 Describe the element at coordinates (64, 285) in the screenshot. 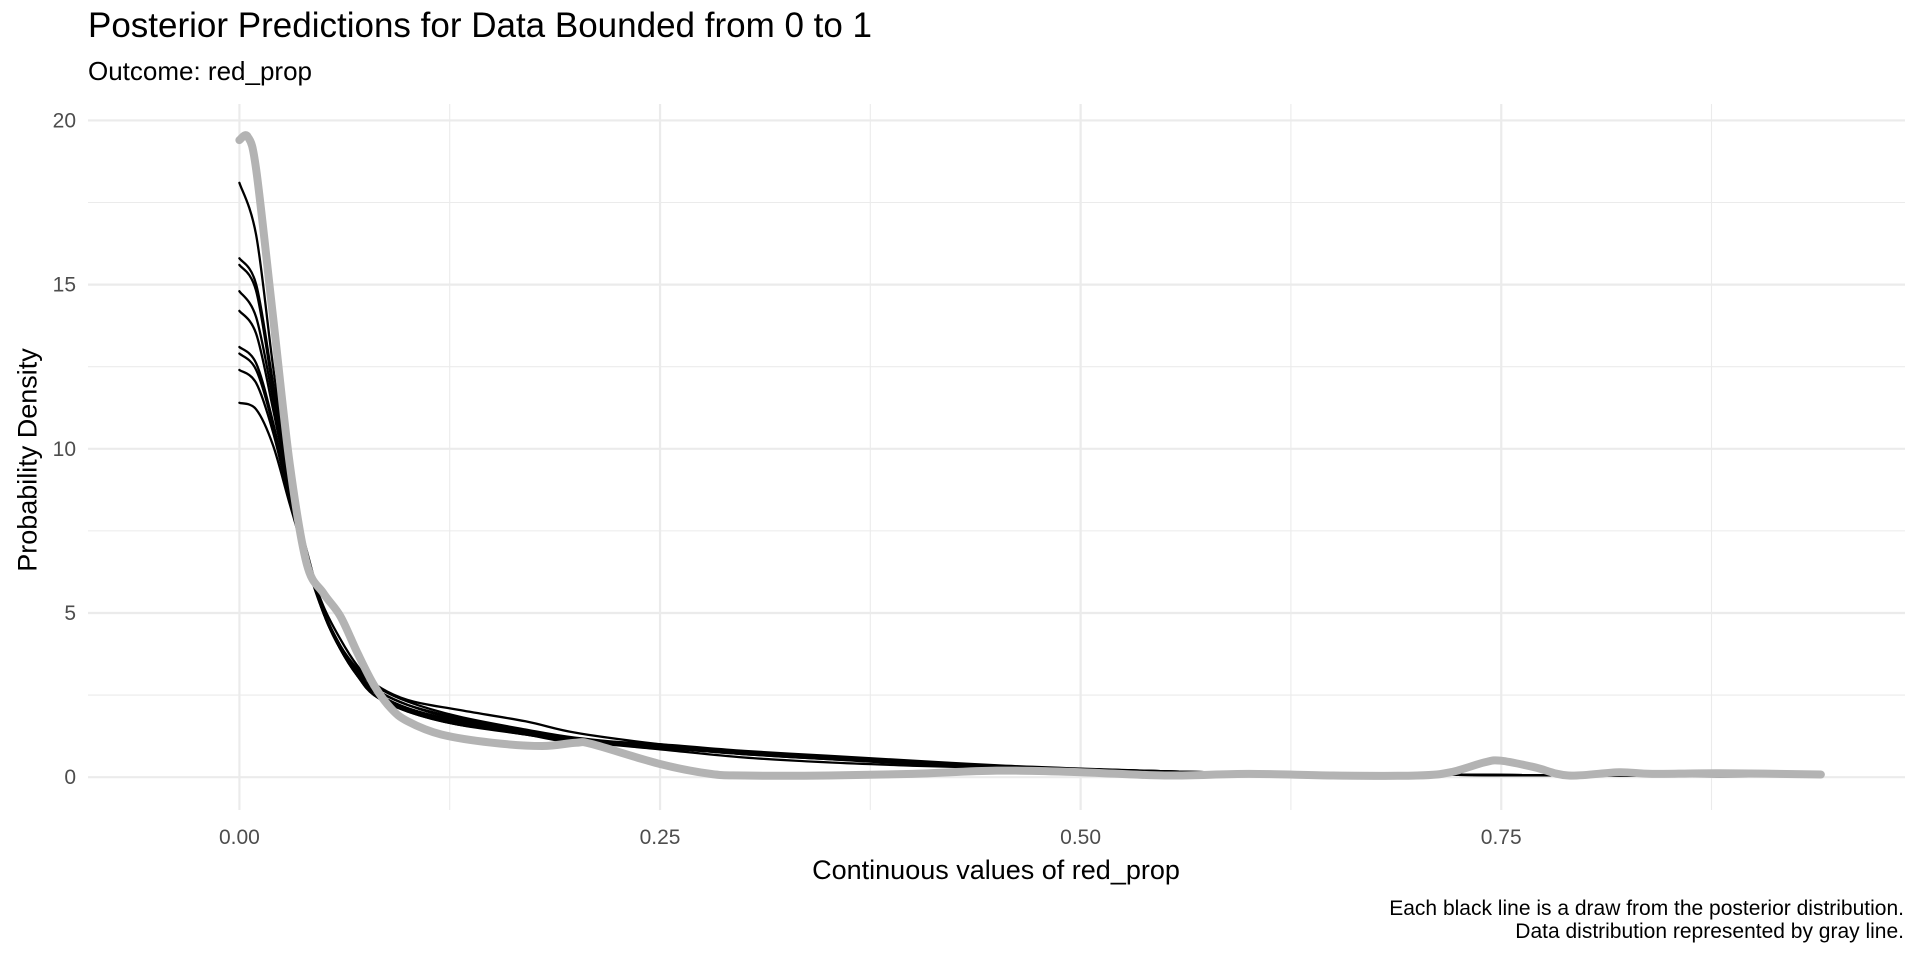

I see `y-tick-label: 15` at that location.